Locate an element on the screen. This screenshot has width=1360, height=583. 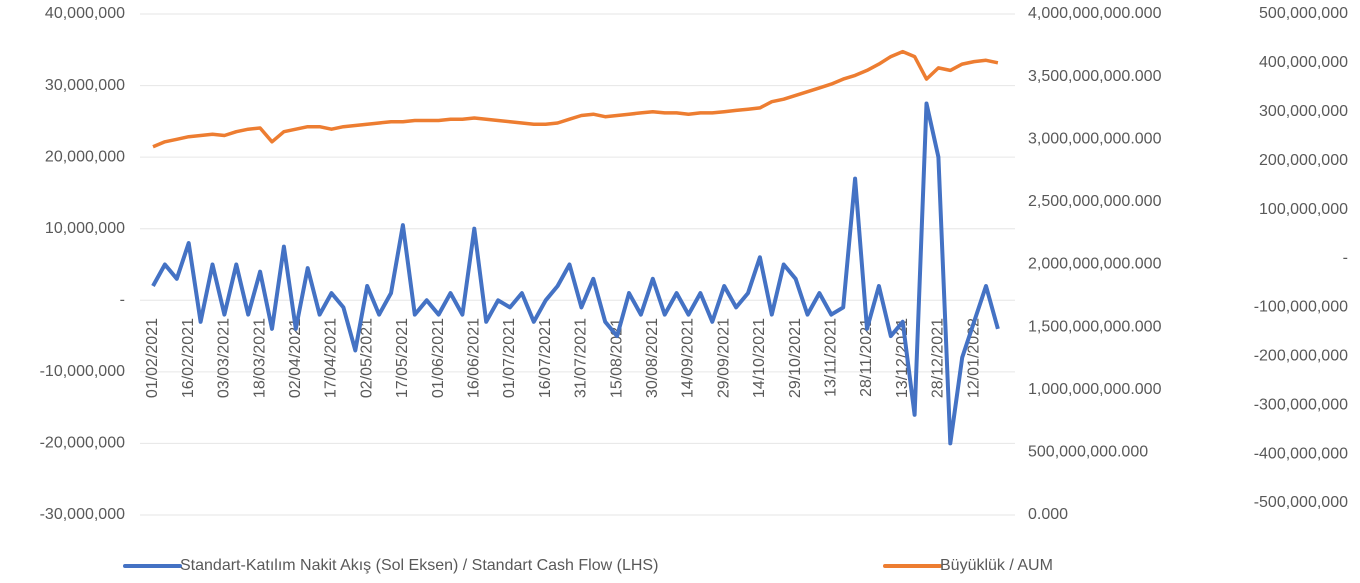
x-tick-label: 28/12/2021 is located at coordinates (938, 358).